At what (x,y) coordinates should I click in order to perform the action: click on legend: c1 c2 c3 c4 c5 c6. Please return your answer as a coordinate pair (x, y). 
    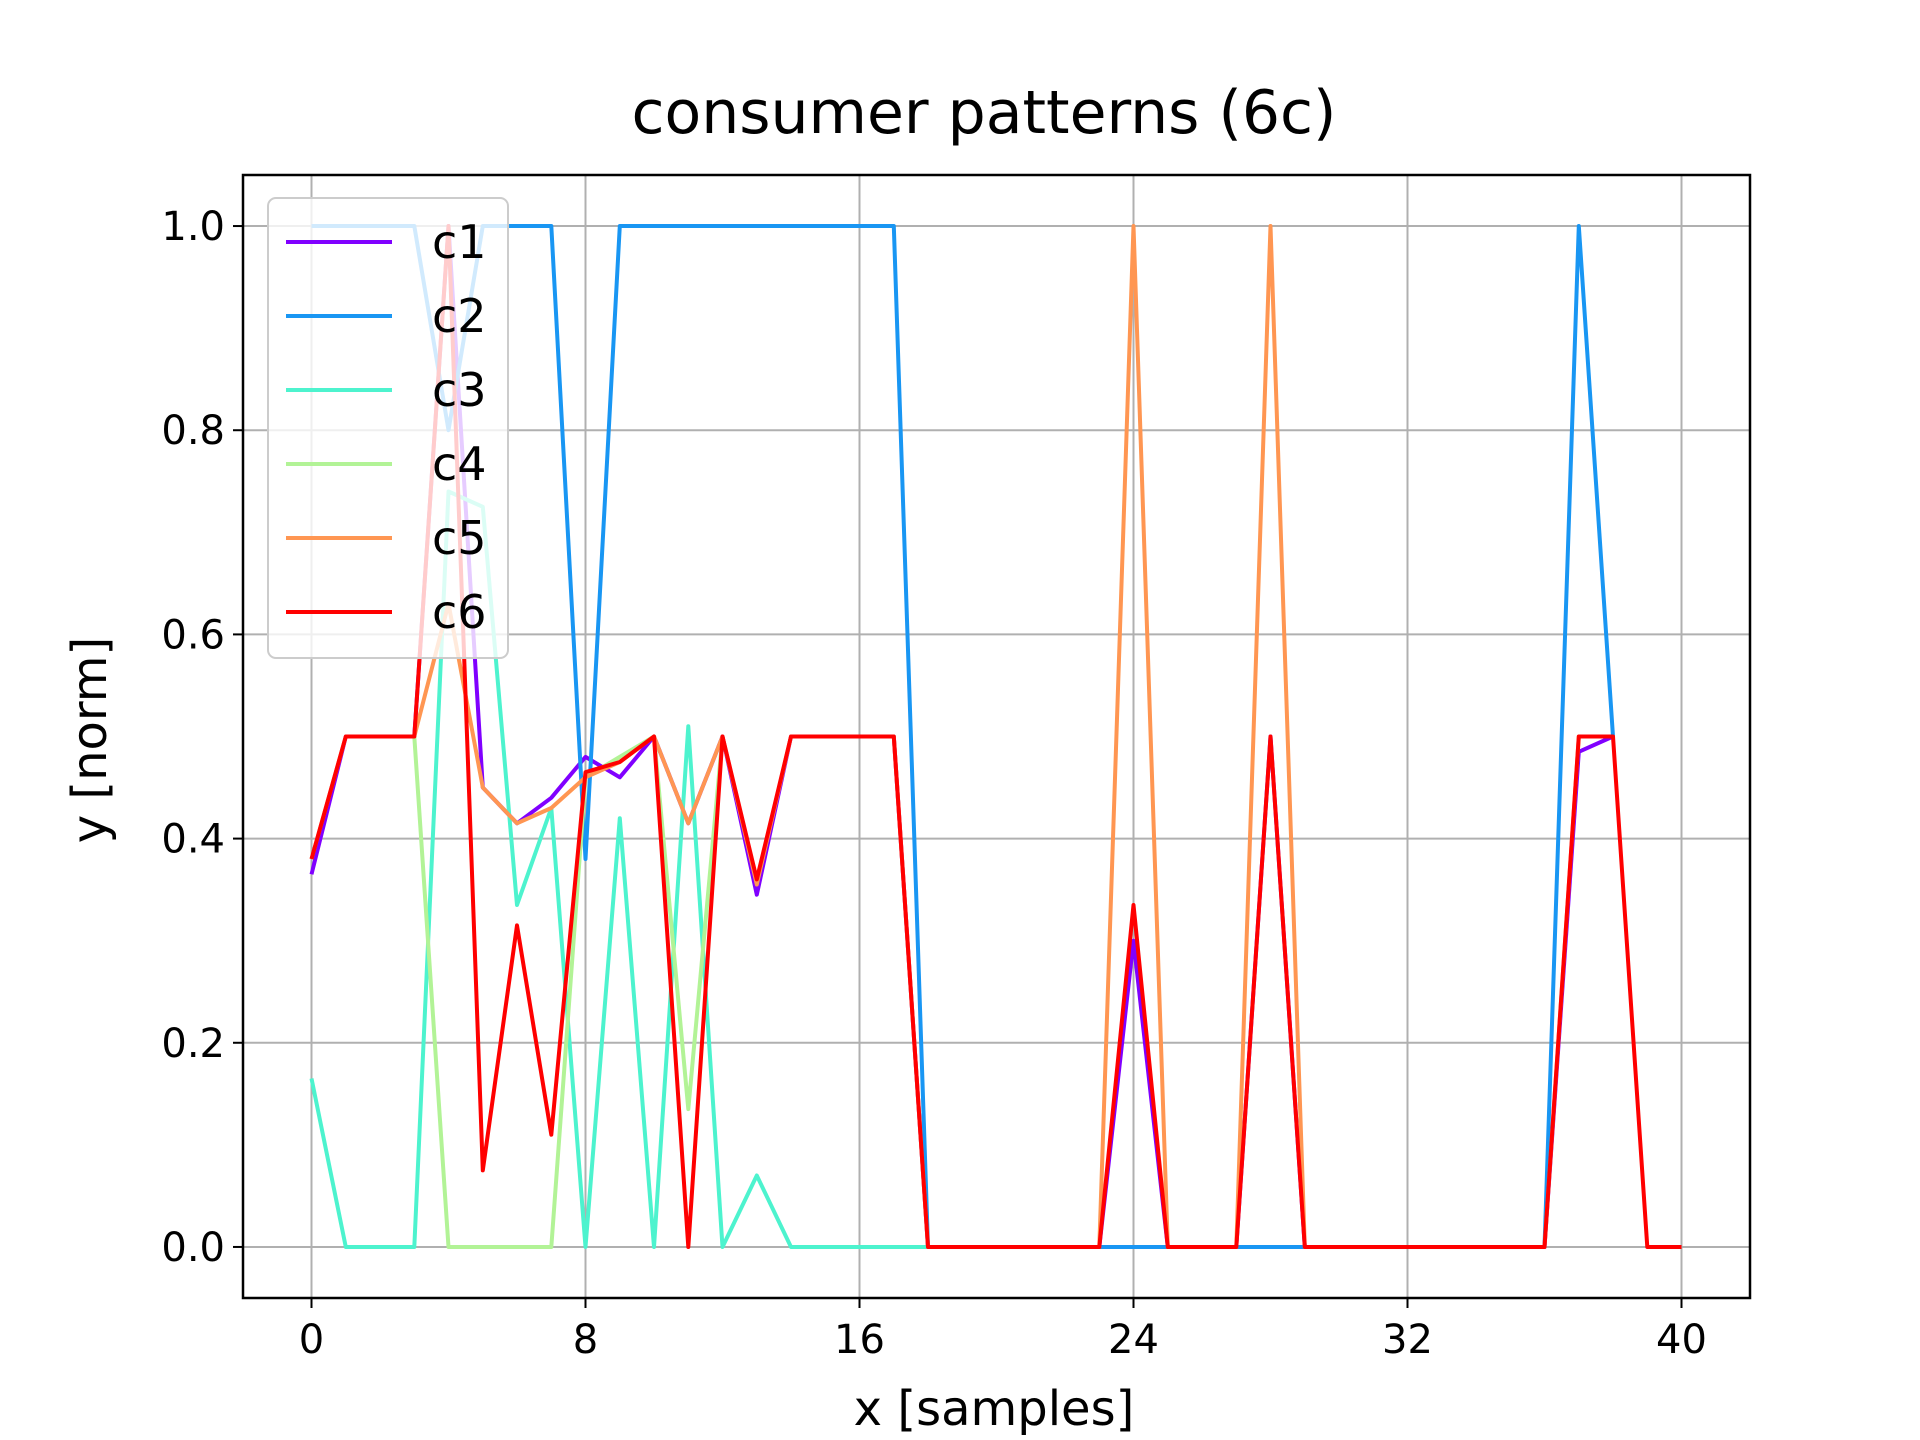
    Looking at the image, I should click on (388, 428).